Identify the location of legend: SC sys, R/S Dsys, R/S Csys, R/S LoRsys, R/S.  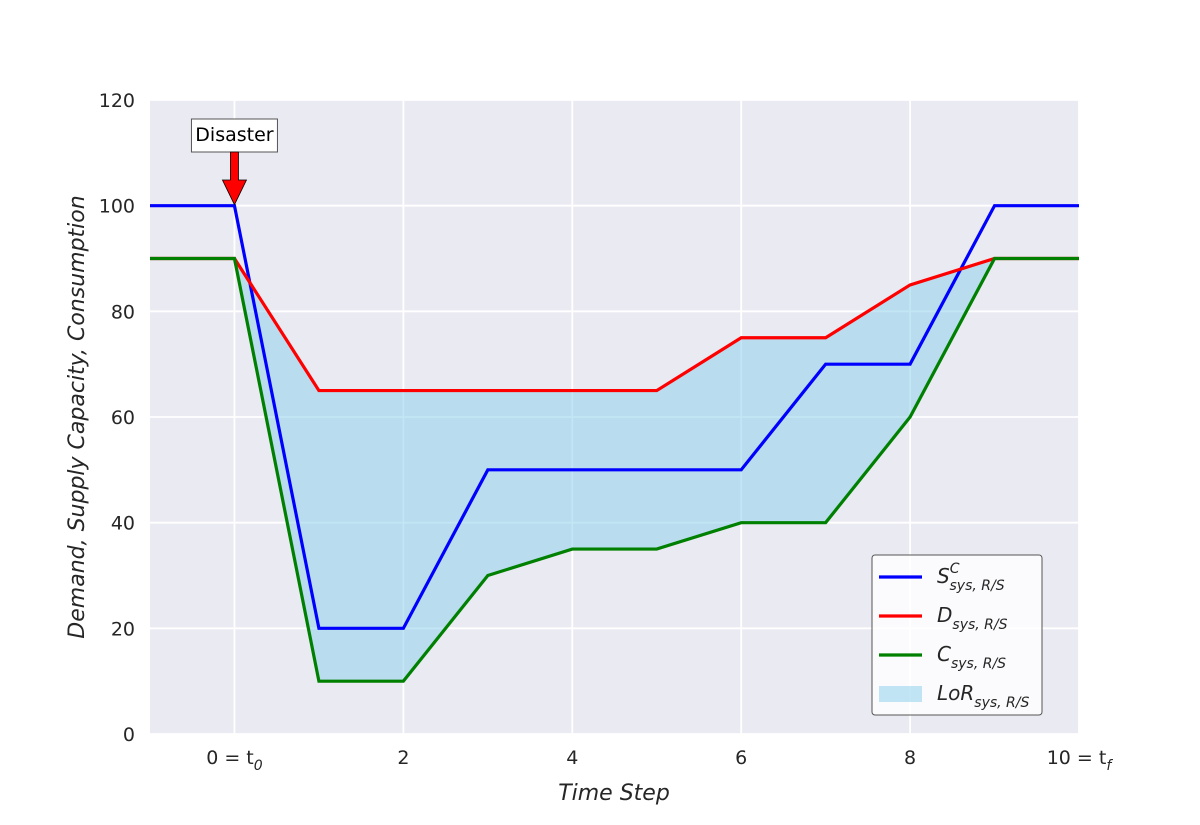
(957, 635).